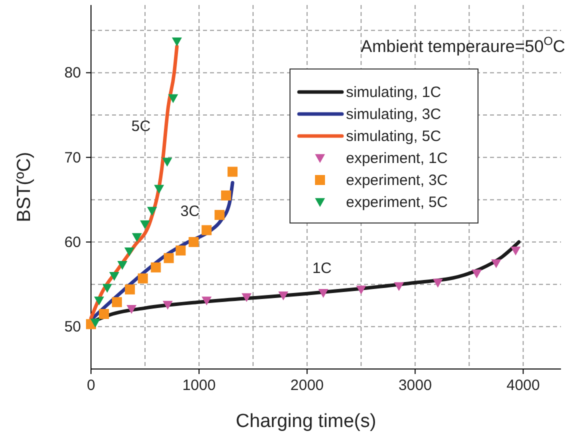 This screenshot has width=576, height=435. What do you see at coordinates (307, 385) in the screenshot?
I see `x-tick-label: 2000` at bounding box center [307, 385].